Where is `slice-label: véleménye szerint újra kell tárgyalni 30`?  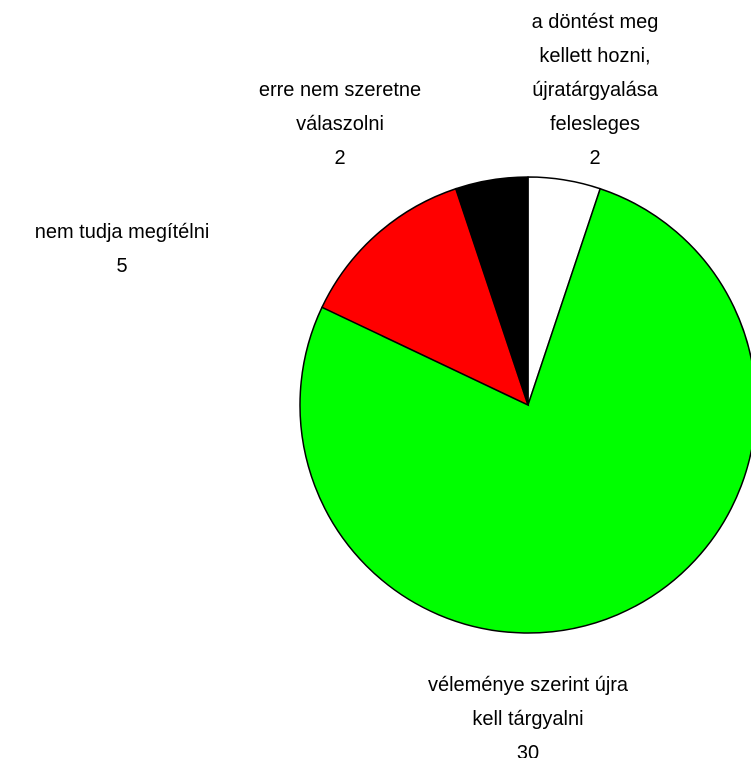 slice-label: véleménye szerint újra kell tárgyalni 30 is located at coordinates (528, 713).